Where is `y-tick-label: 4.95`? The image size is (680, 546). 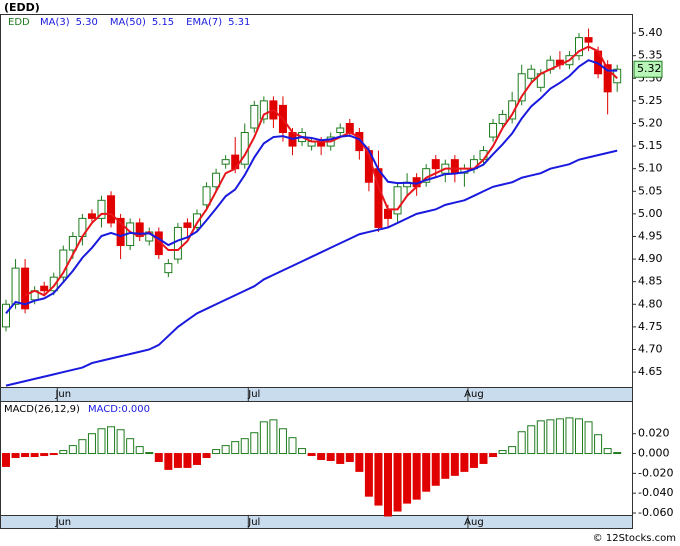 y-tick-label: 4.95 is located at coordinates (650, 235).